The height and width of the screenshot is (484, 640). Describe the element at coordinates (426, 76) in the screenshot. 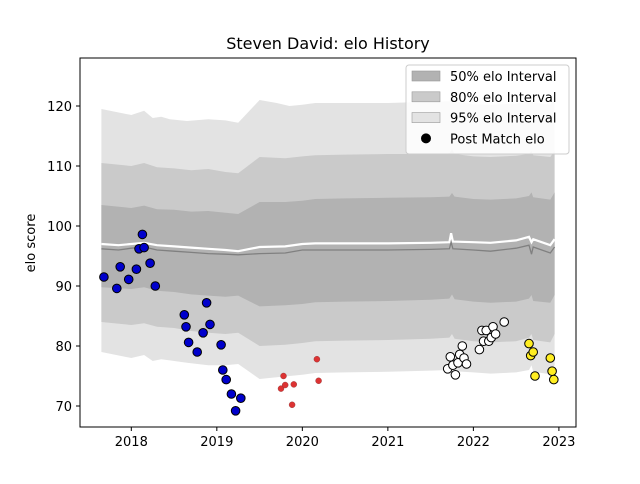

I see `legend-swatch-50-elo-interval` at that location.